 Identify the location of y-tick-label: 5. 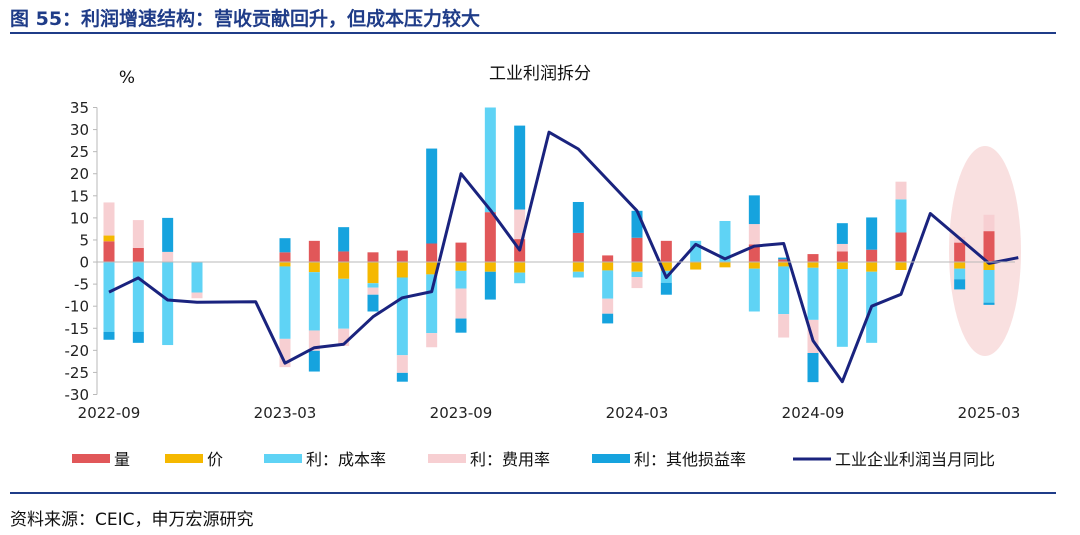
(84, 240).